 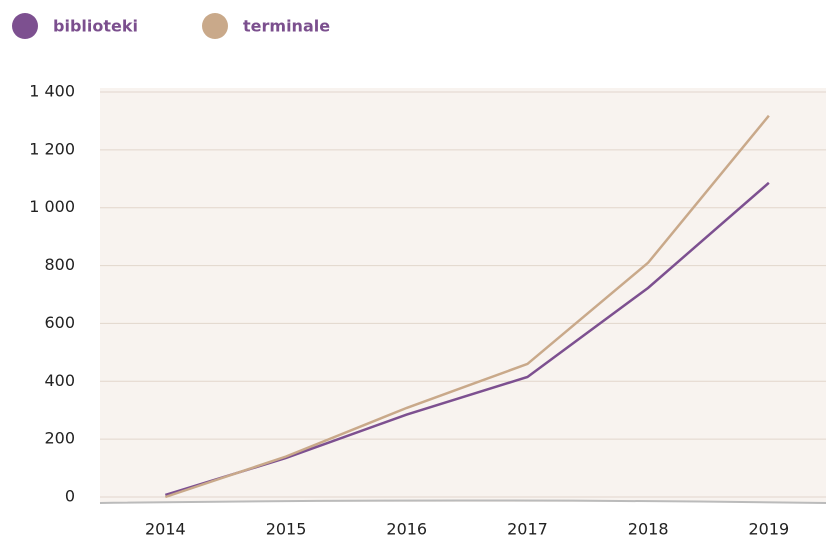 I want to click on baseline-shadow, so click(x=462, y=501).